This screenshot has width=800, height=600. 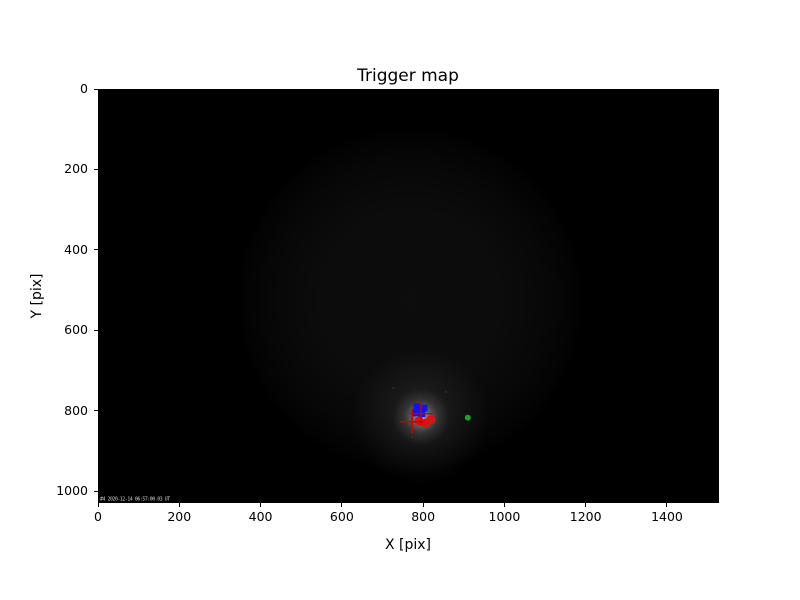 I want to click on green-dot-marker, so click(x=467, y=417).